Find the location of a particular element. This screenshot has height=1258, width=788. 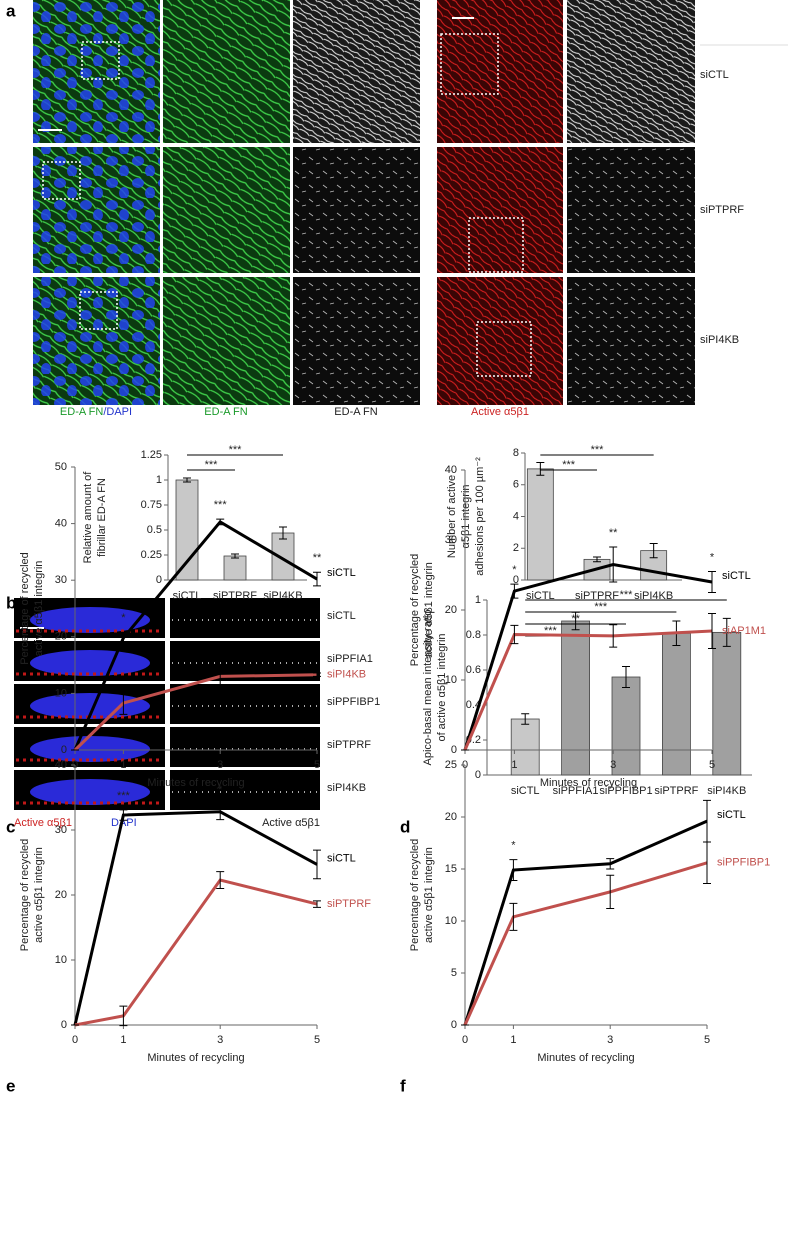

legend-label: siAP1M1 is located at coordinates (744, 631).